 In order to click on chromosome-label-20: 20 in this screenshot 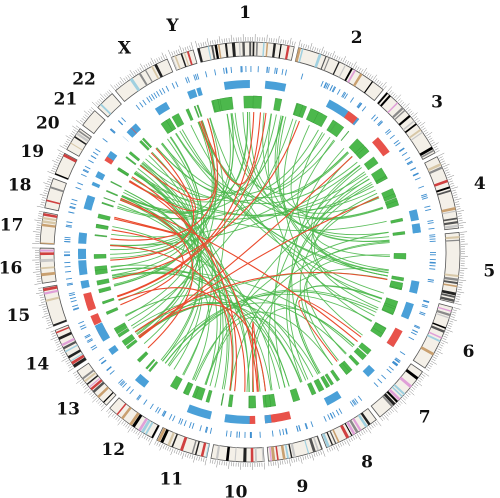, I will do `click(48, 124)`.